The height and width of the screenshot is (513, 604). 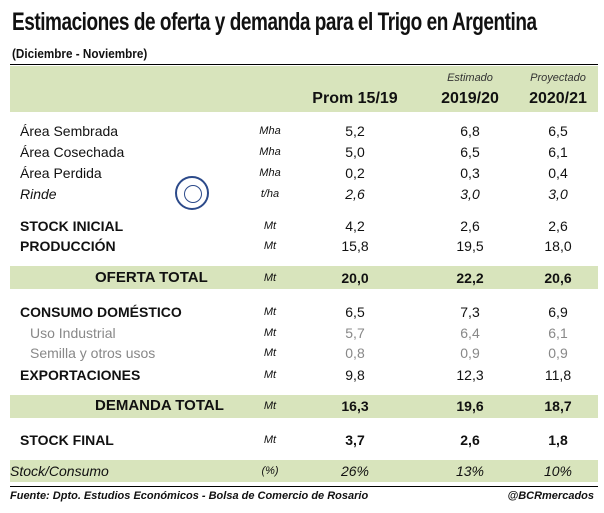 I want to click on value-prom: 20,0, so click(x=355, y=278).